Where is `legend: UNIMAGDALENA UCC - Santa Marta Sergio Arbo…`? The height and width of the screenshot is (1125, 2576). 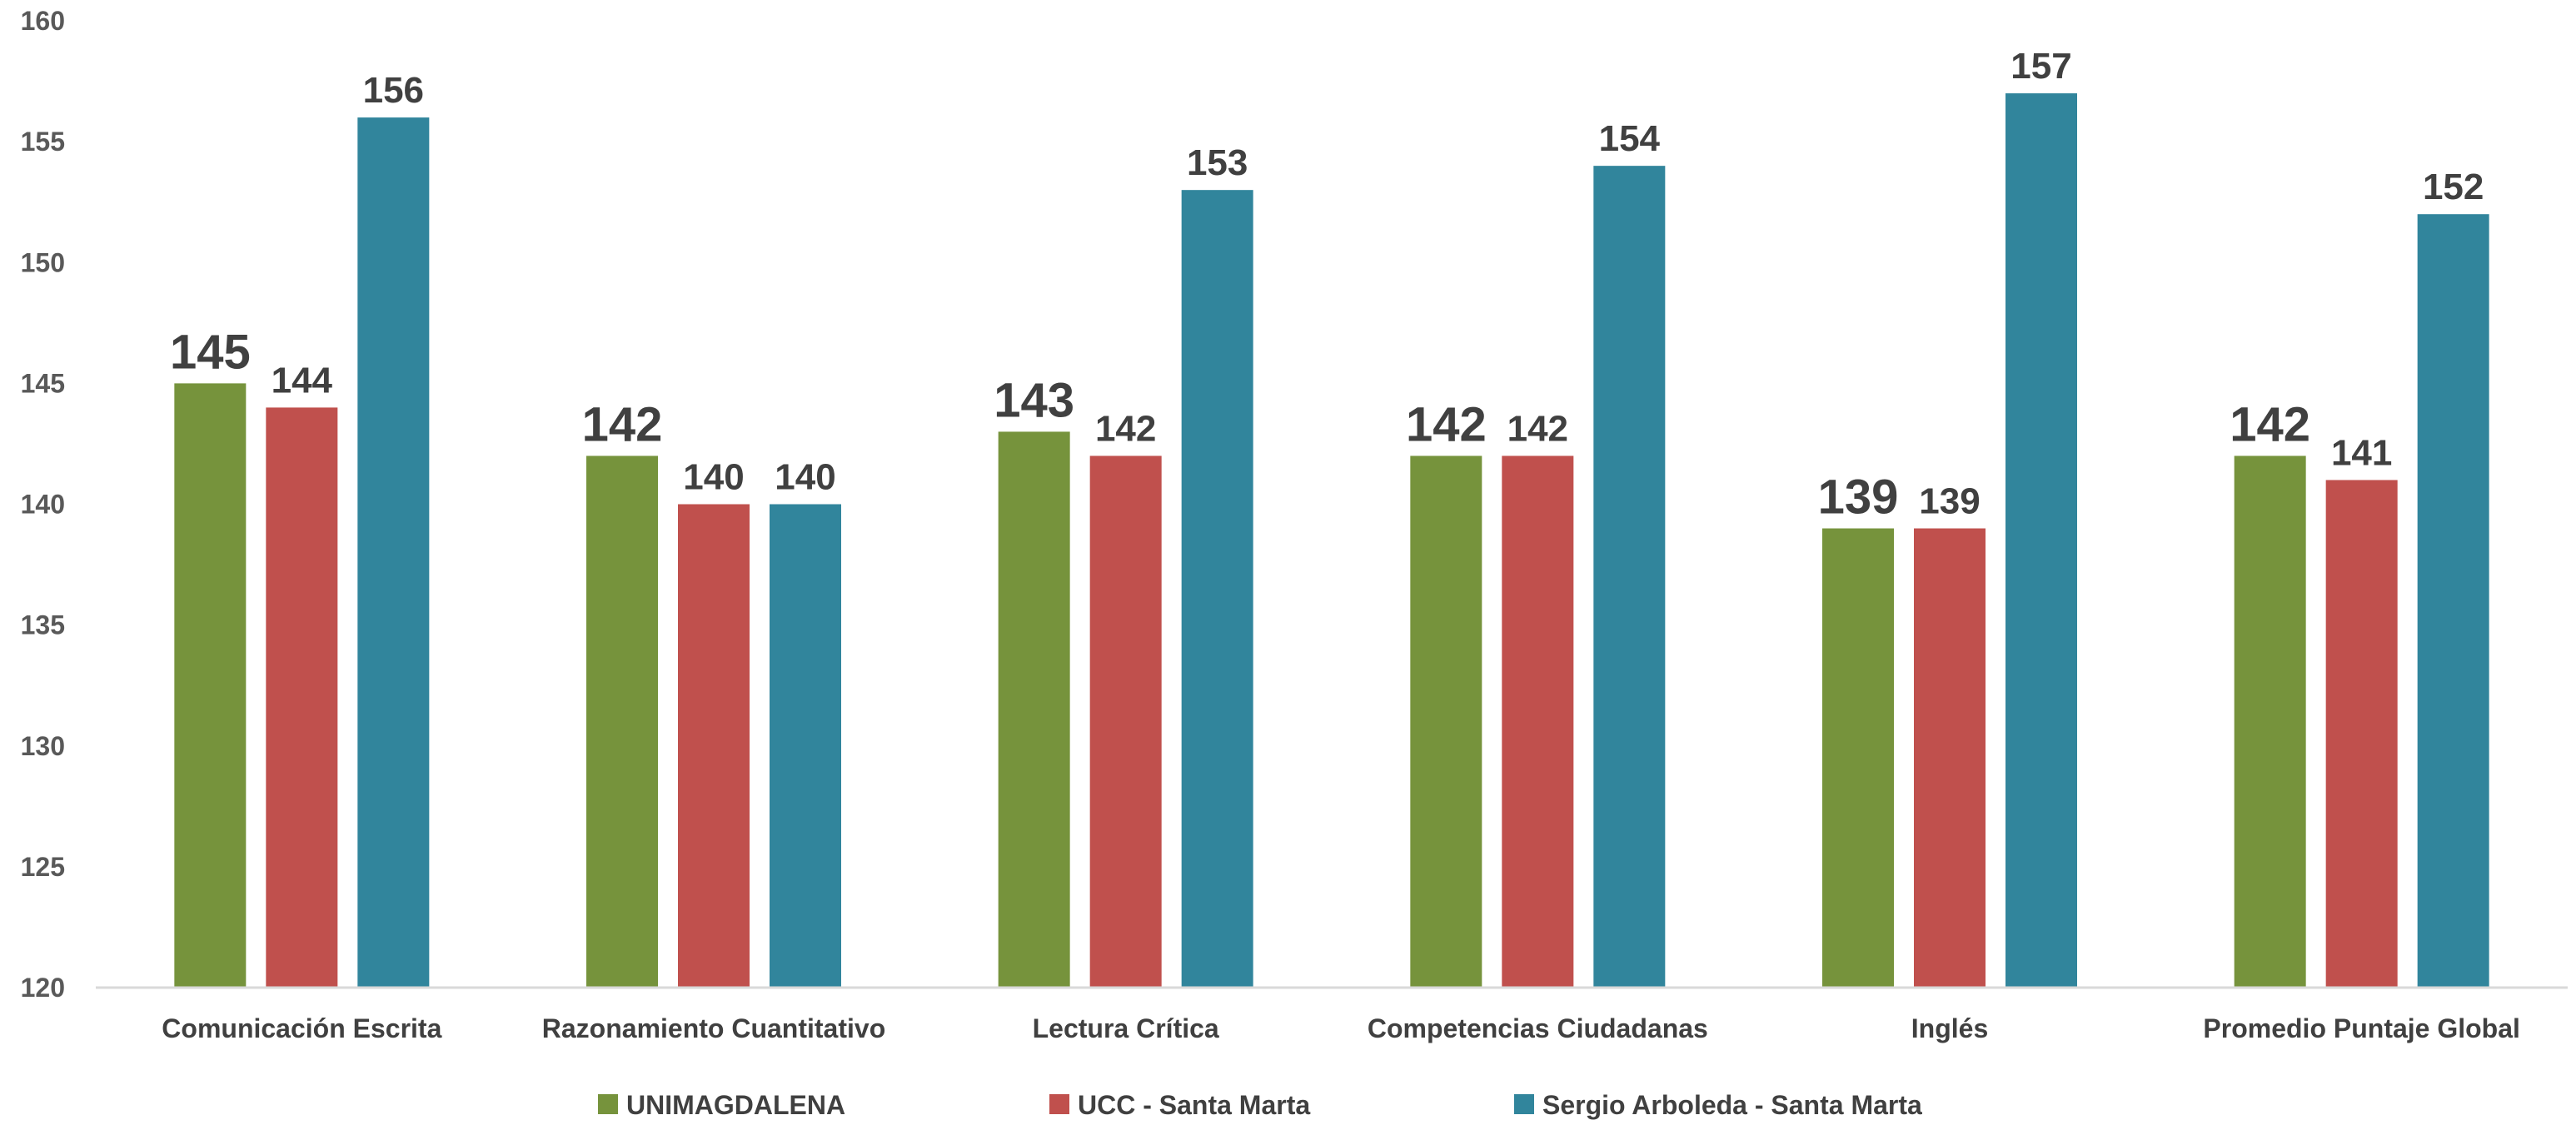 legend: UNIMAGDALENA UCC - Santa Marta Sergio Arbo… is located at coordinates (1260, 1105).